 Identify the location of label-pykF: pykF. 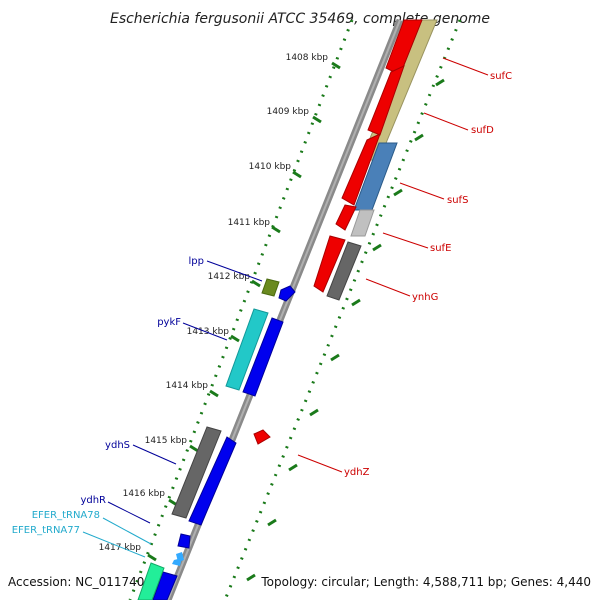
(169, 322).